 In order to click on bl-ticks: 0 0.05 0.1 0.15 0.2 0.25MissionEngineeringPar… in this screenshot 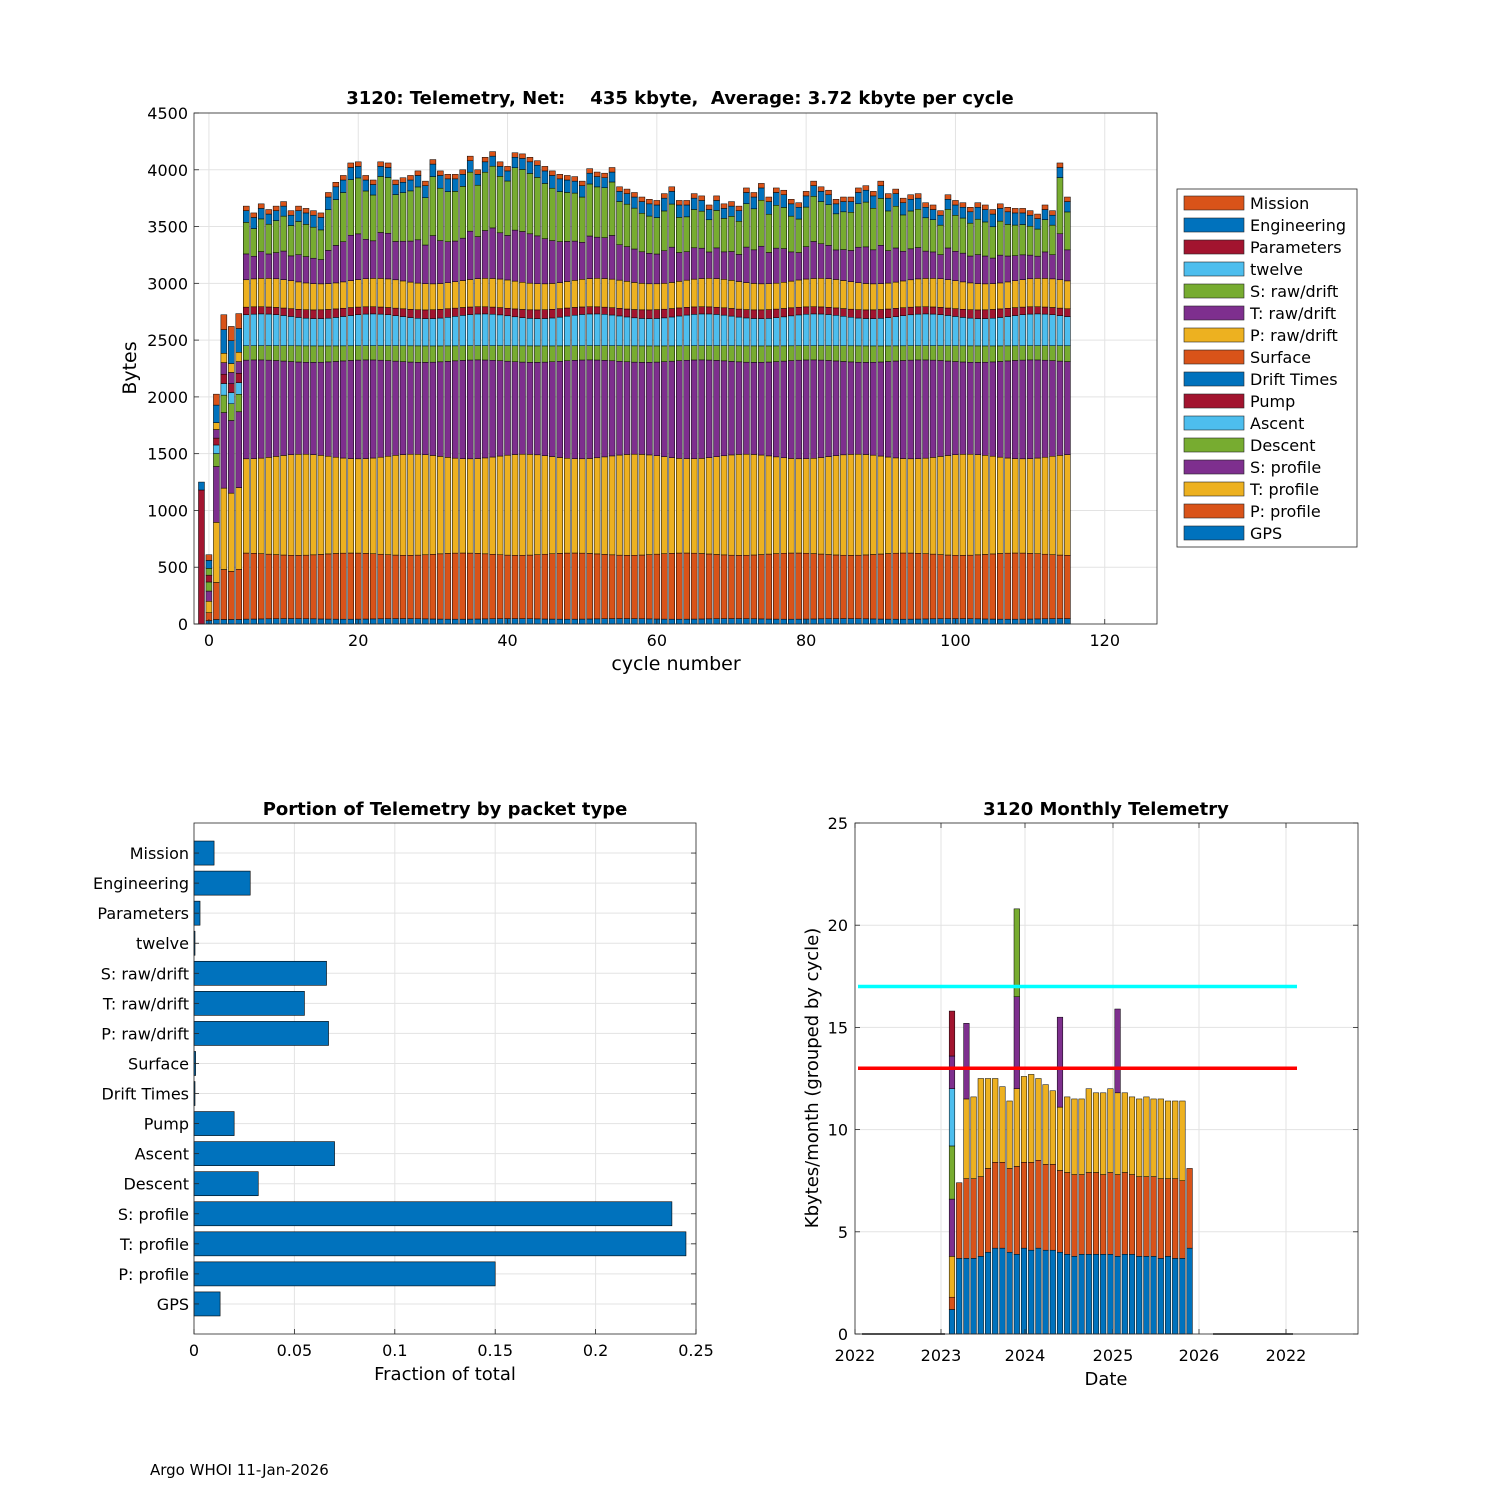, I will do `click(403, 1102)`.